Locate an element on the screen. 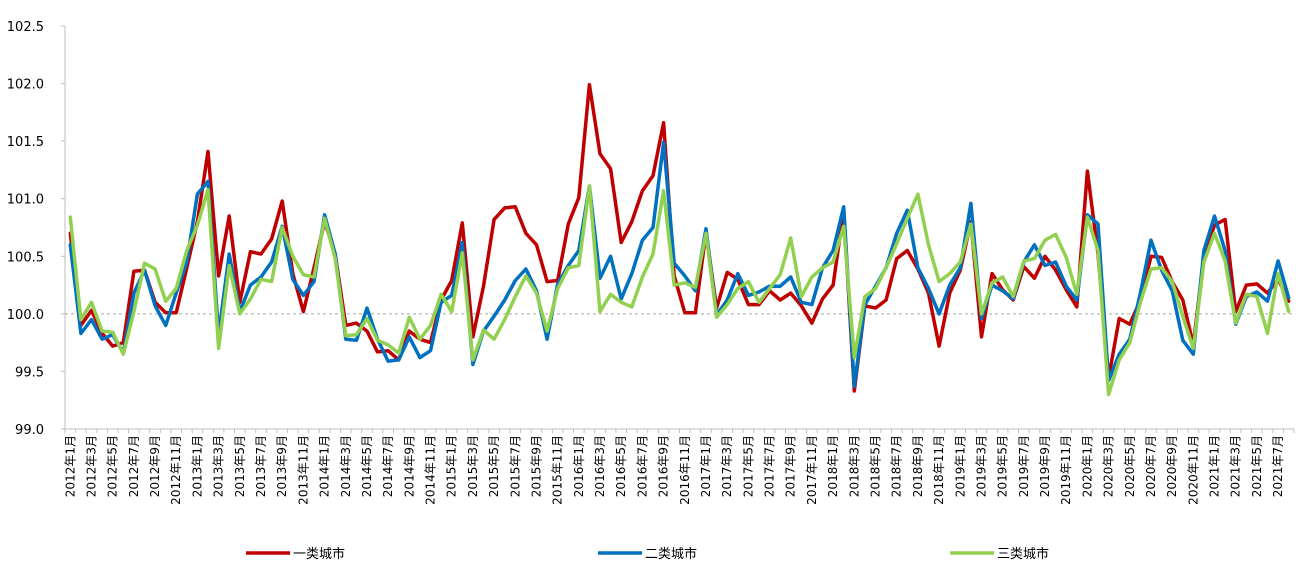  x-tick-label: 2017年5月 is located at coordinates (748, 466).